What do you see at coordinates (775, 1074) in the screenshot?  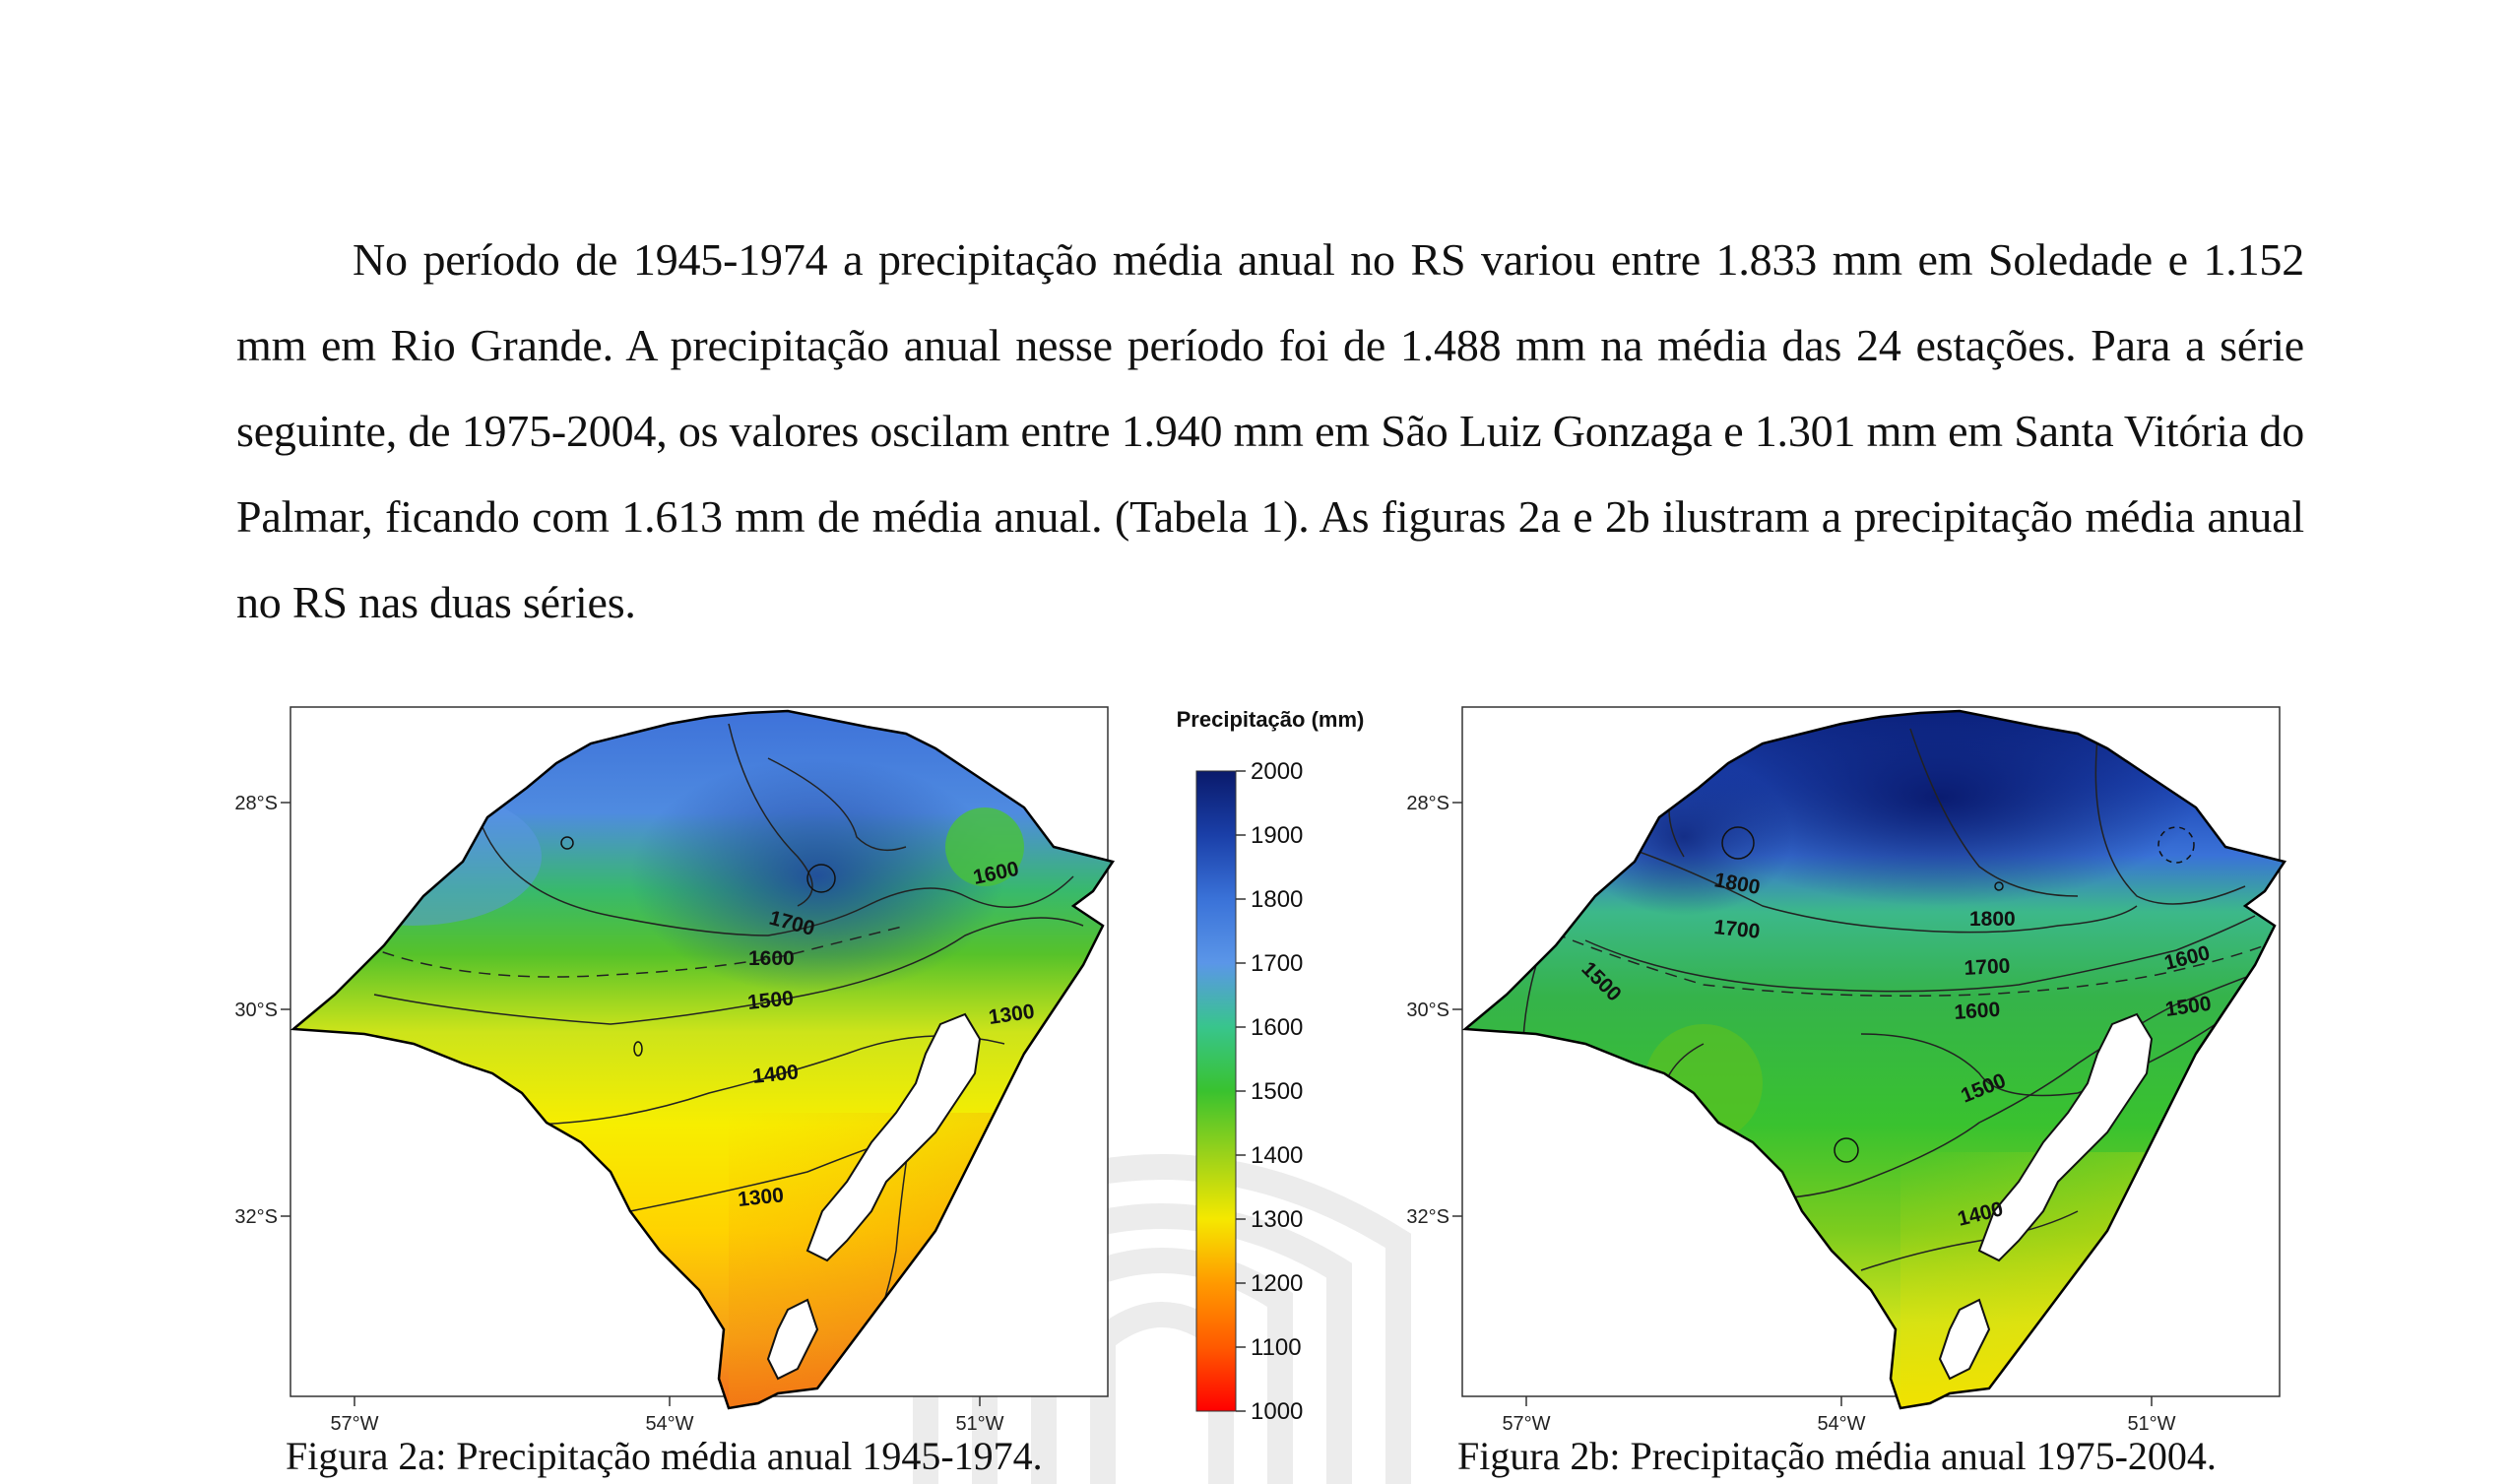 I see `contour-label: 1400` at bounding box center [775, 1074].